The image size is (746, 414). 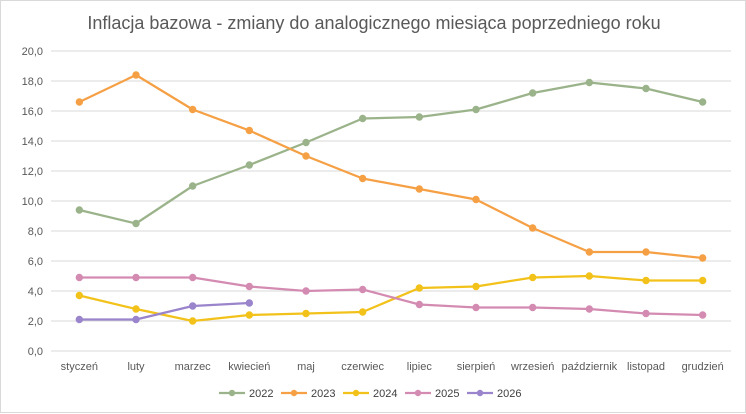 I want to click on x-tick-label: sierpień, so click(x=476, y=367).